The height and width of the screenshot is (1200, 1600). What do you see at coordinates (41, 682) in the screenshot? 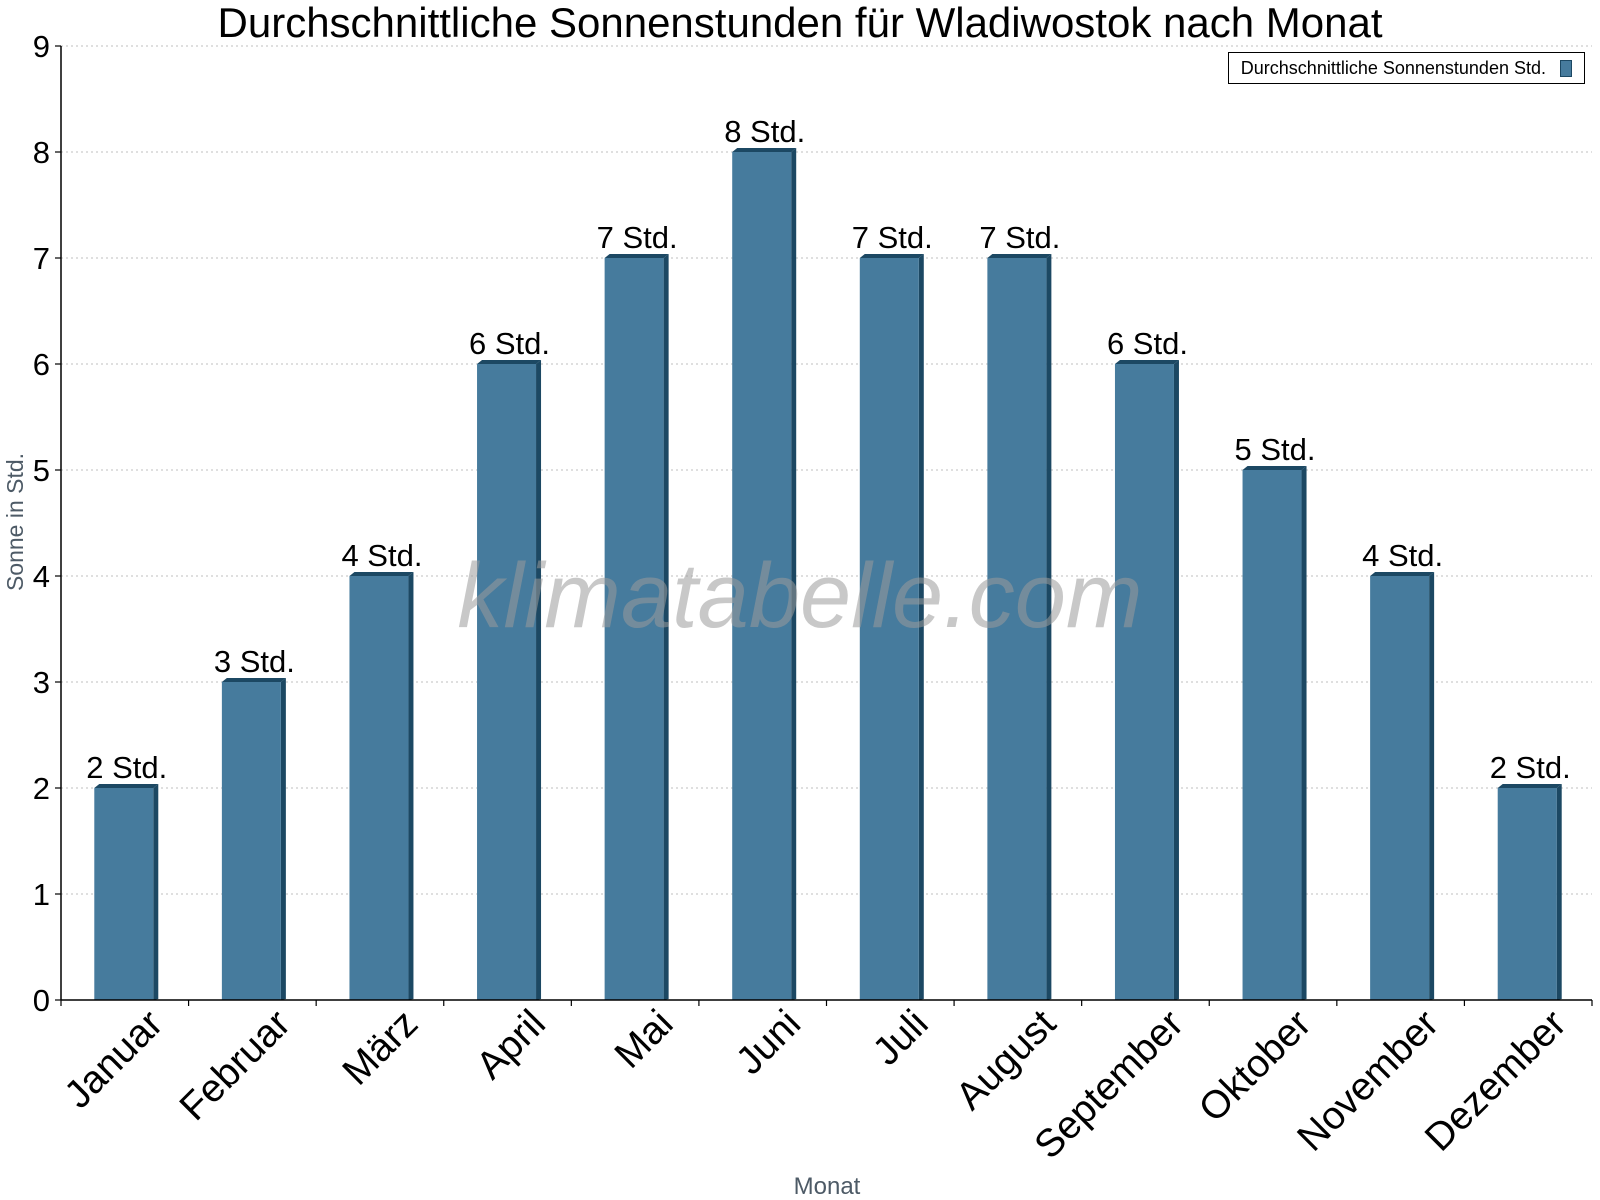
I see `y-tick-label: 3` at bounding box center [41, 682].